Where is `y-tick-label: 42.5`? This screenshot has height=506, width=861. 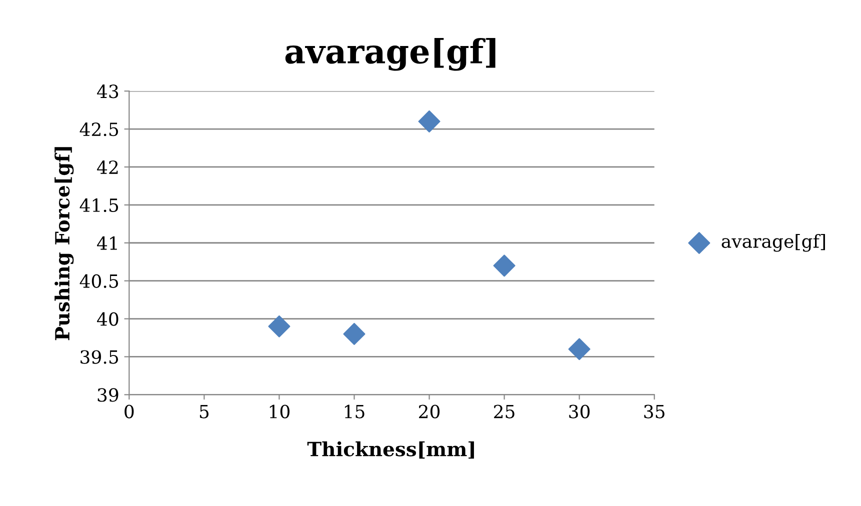 y-tick-label: 42.5 is located at coordinates (99, 129).